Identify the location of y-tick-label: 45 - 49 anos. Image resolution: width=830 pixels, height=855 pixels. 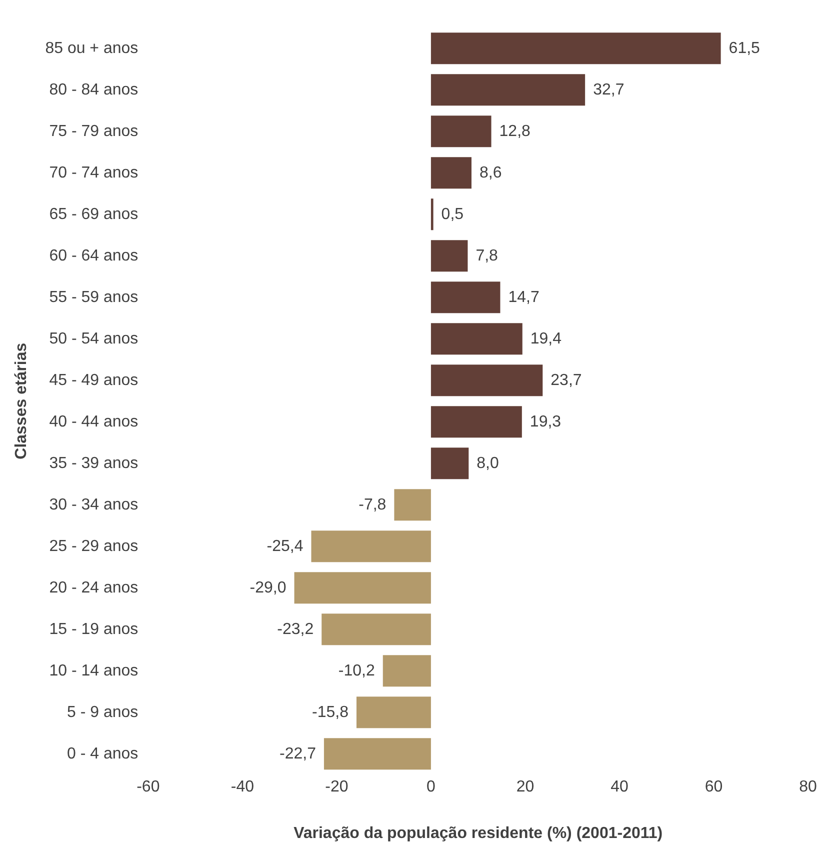
(93, 380).